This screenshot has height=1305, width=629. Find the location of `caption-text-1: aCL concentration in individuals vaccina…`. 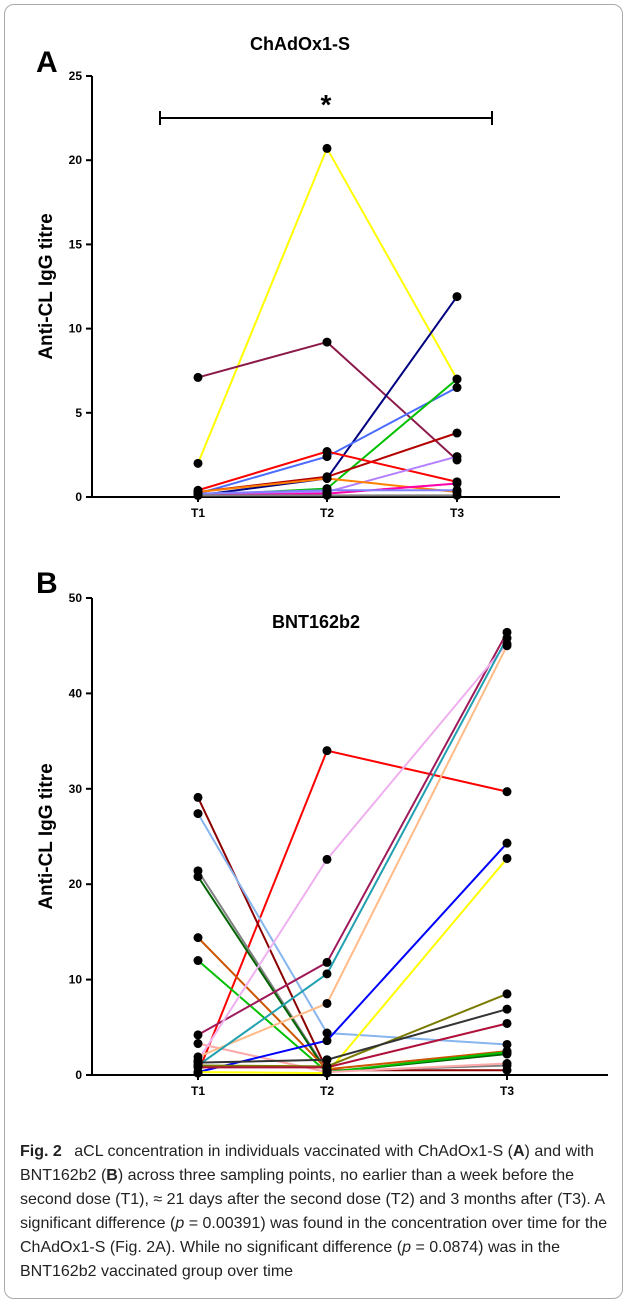

caption-text-1: aCL concentration in individuals vaccina… is located at coordinates (293, 1151).